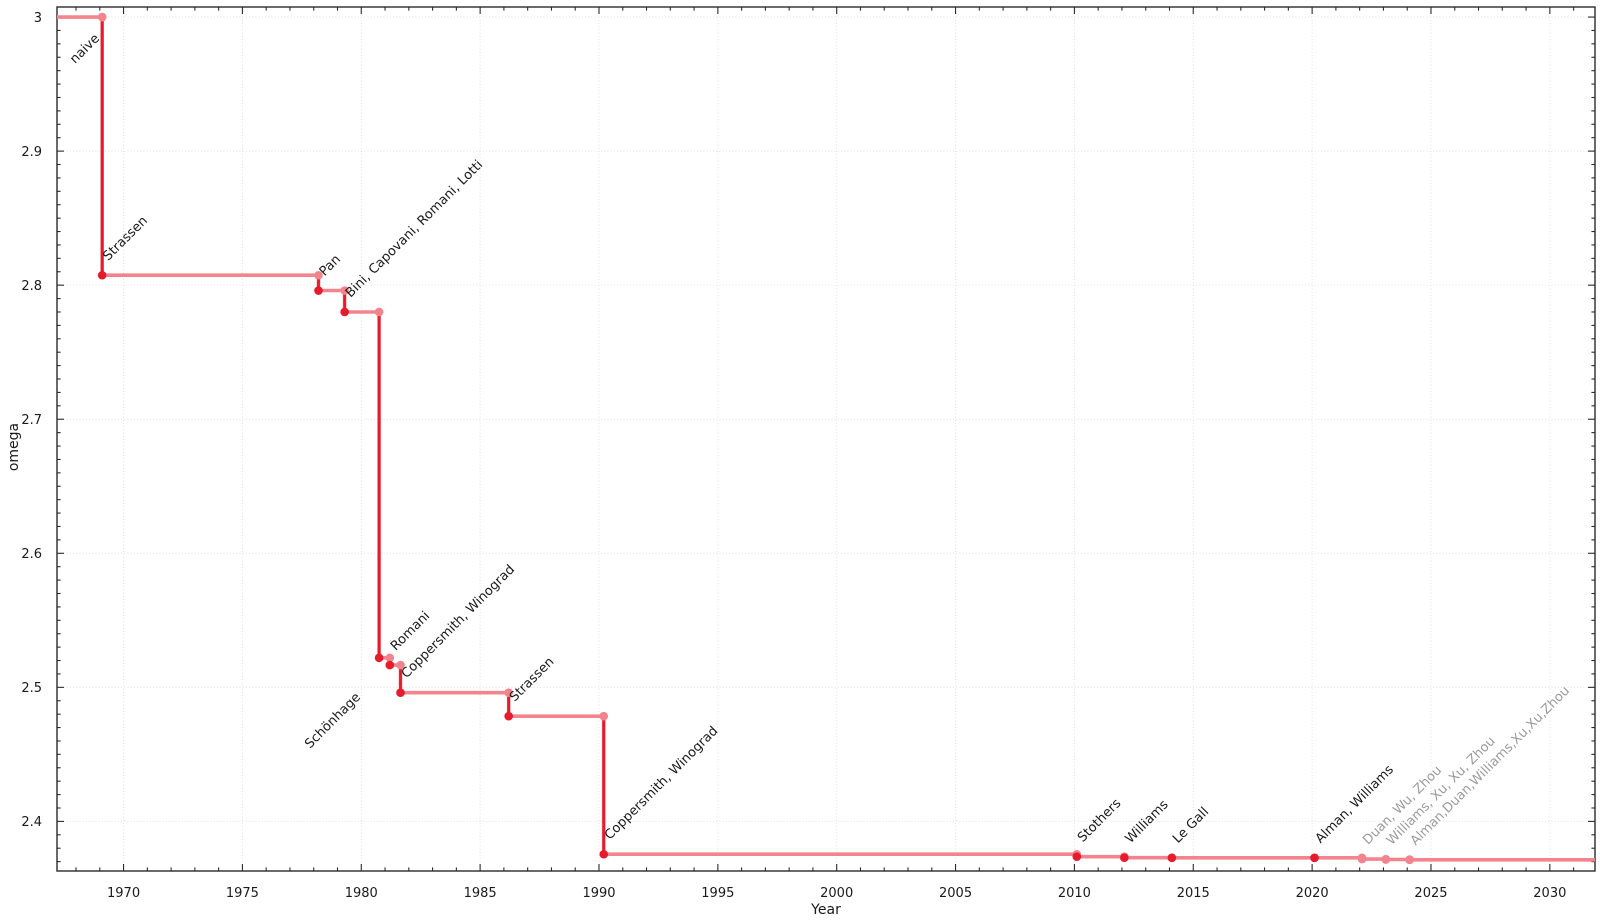 The image size is (1600, 920). I want to click on x-tick-label: 1995, so click(717, 893).